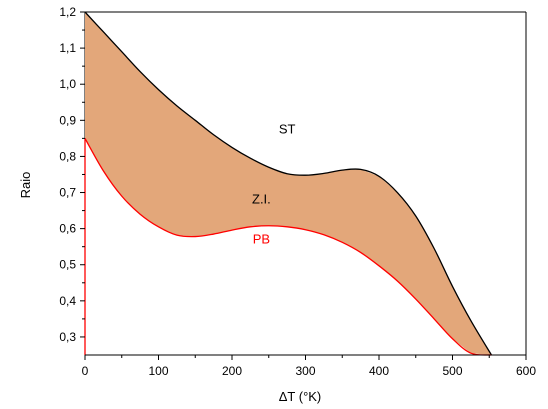 The height and width of the screenshot is (409, 548). I want to click on annotation-zi: Z.I., so click(261, 199).